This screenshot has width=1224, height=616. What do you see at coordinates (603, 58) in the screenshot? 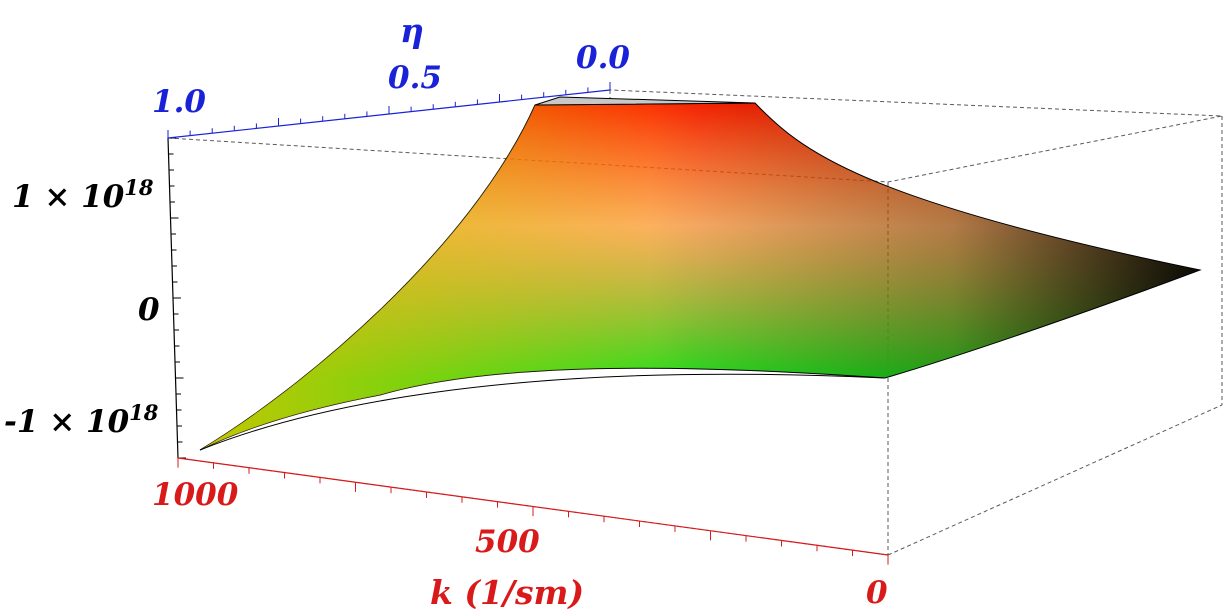
I see `eta-tick-label-0.0: 0.0` at bounding box center [603, 58].